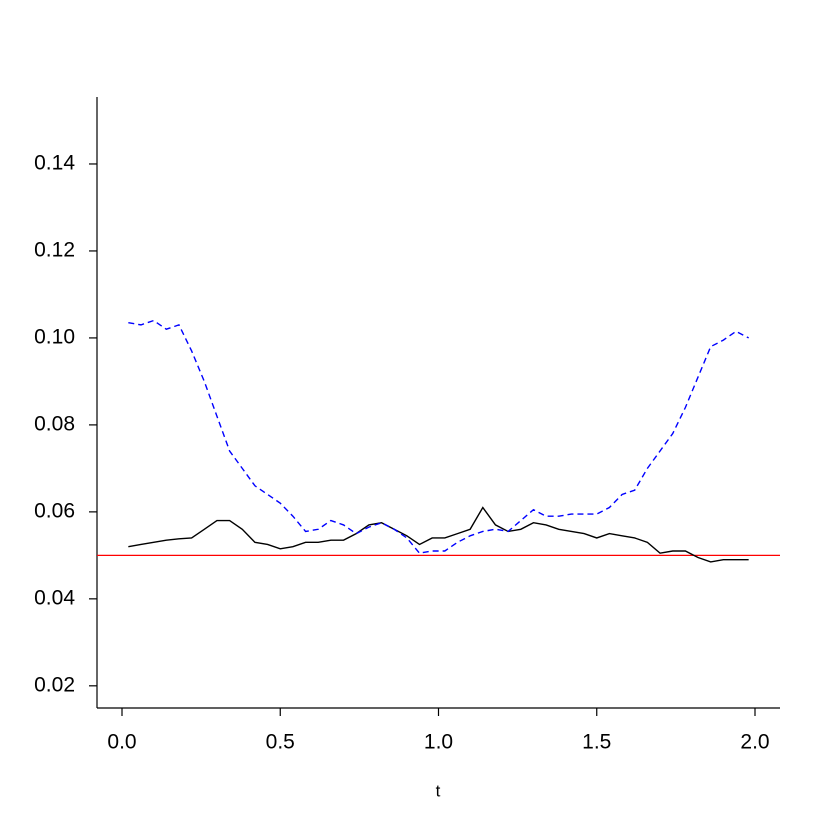  What do you see at coordinates (754, 742) in the screenshot?
I see `x-tick-label: 2.0` at bounding box center [754, 742].